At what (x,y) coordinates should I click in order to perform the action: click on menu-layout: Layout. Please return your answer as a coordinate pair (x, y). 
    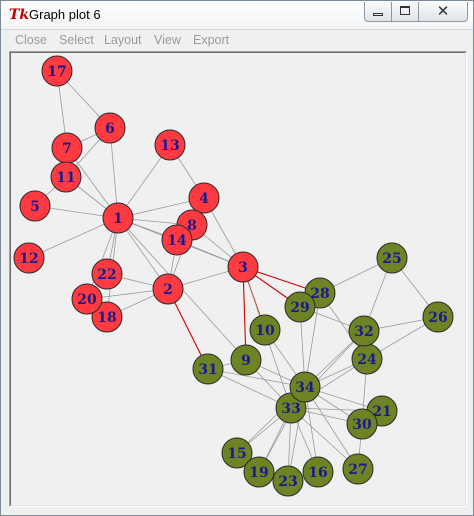
    Looking at the image, I should click on (123, 40).